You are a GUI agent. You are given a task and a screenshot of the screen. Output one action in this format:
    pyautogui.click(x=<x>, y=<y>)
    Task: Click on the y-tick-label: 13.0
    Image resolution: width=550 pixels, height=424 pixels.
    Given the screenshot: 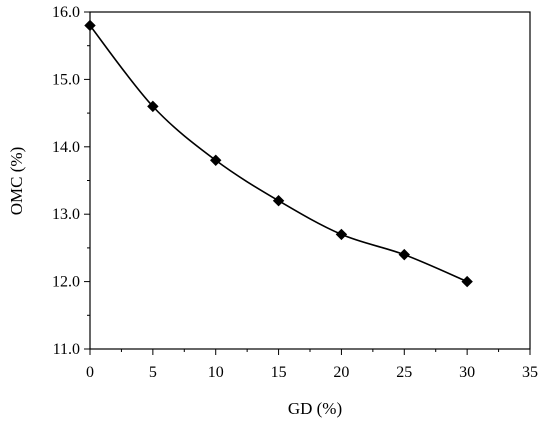 What is the action you would take?
    pyautogui.click(x=66, y=214)
    